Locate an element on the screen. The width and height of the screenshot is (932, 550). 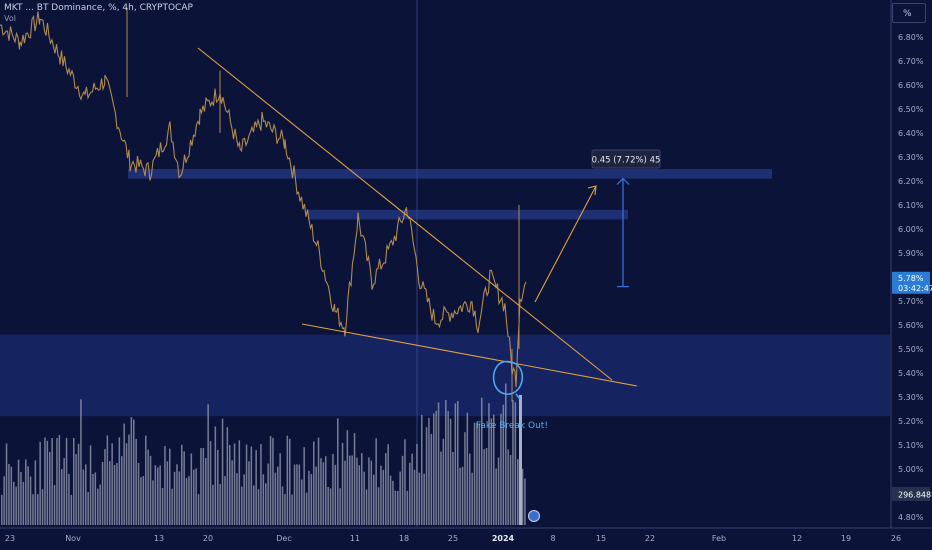
trendline-lower is located at coordinates (469, 355).